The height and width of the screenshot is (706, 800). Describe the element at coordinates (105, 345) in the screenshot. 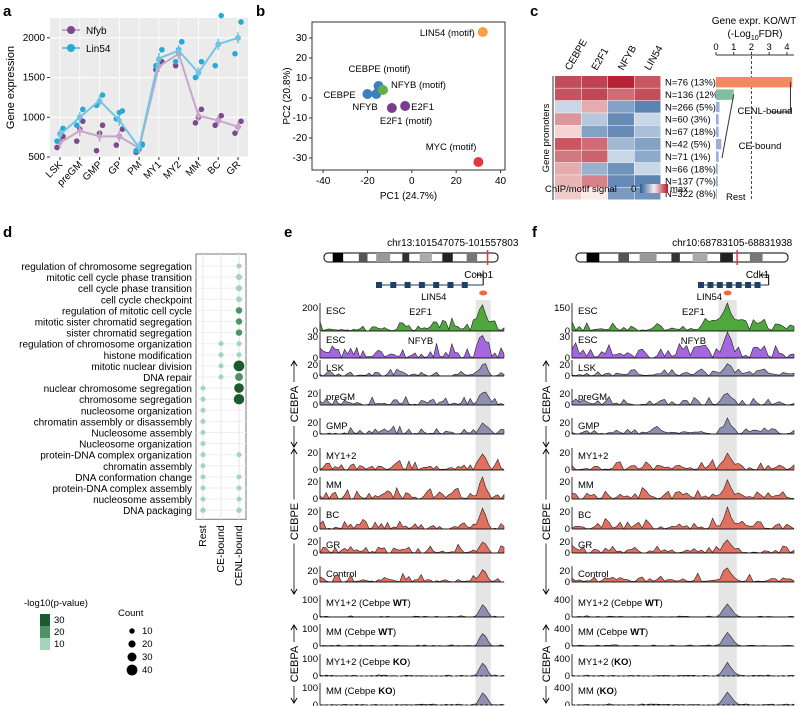

I see `term-label: regulation of chromosome organization` at that location.